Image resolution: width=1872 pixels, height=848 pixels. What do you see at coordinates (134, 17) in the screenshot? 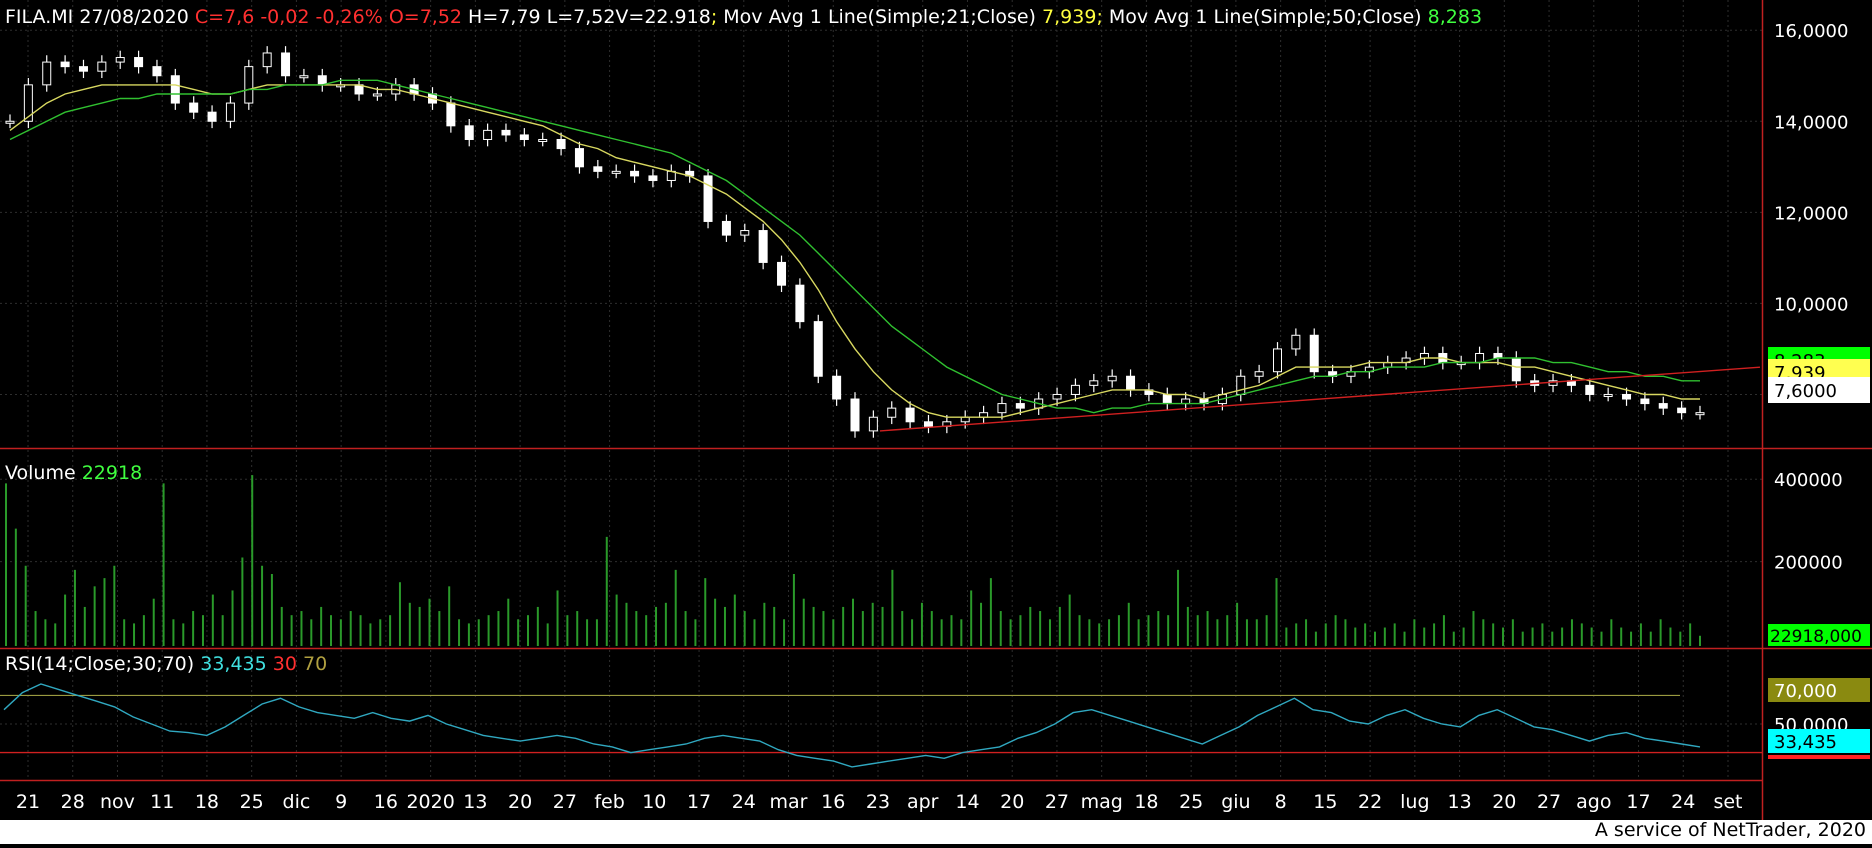
I see `date-label: 27/08/2020` at bounding box center [134, 17].